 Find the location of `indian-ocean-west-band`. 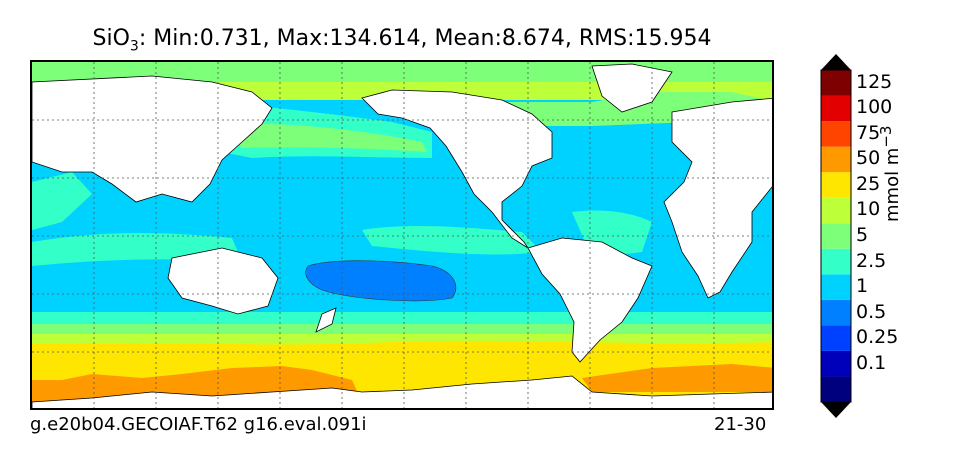

indian-ocean-west-band is located at coordinates (62, 201).